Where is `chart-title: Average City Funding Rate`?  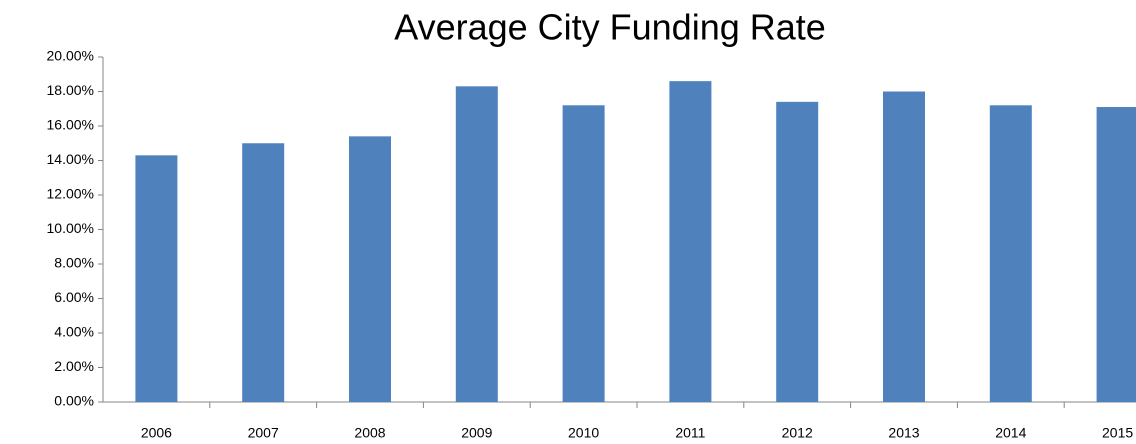 chart-title: Average City Funding Rate is located at coordinates (610, 27).